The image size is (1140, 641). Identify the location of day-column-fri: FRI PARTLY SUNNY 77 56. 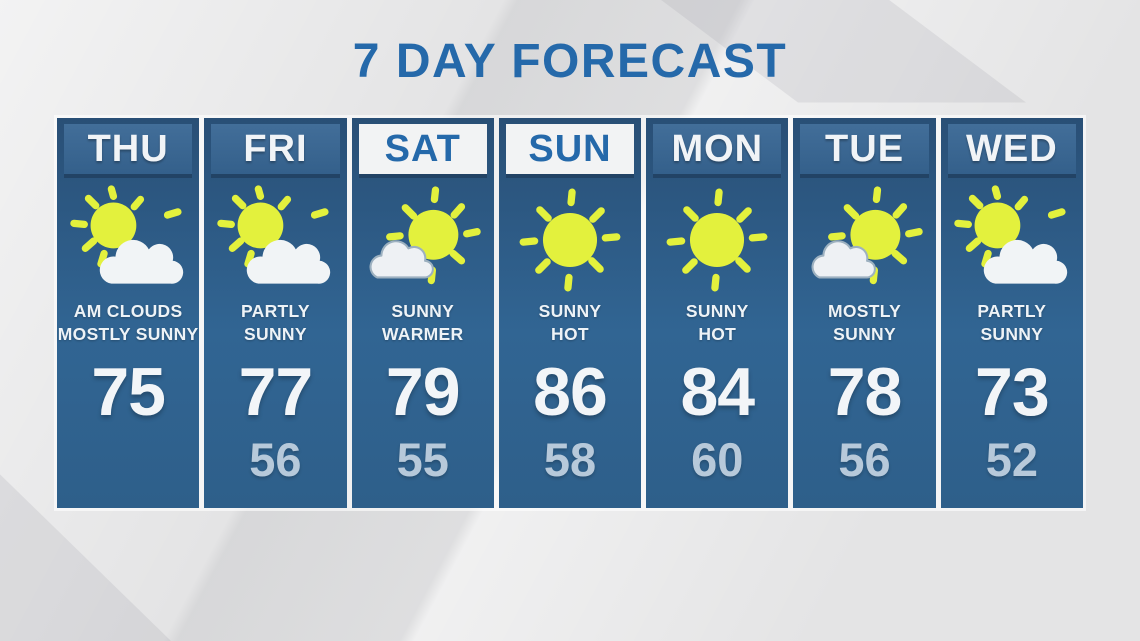
(275, 313).